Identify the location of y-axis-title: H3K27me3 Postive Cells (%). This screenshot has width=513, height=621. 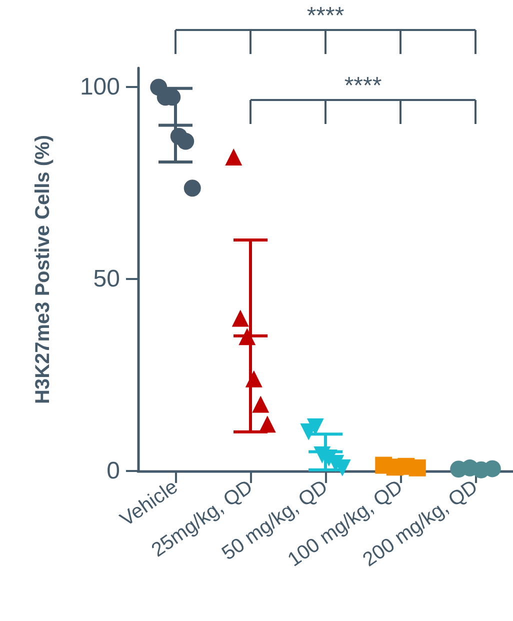
(43, 269).